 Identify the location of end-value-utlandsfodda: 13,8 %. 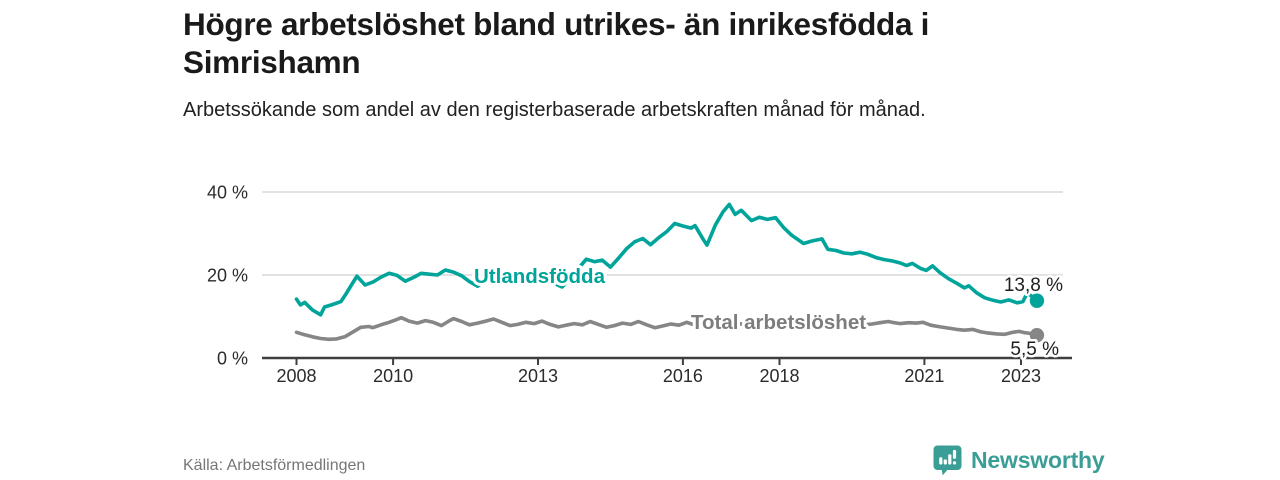
(1033, 285).